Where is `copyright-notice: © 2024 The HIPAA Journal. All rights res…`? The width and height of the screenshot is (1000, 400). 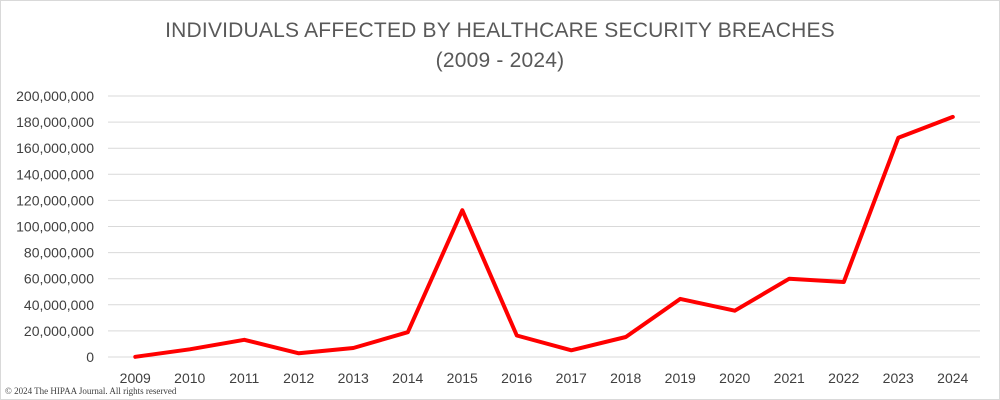 copyright-notice: © 2024 The HIPAA Journal. All rights res… is located at coordinates (91, 391).